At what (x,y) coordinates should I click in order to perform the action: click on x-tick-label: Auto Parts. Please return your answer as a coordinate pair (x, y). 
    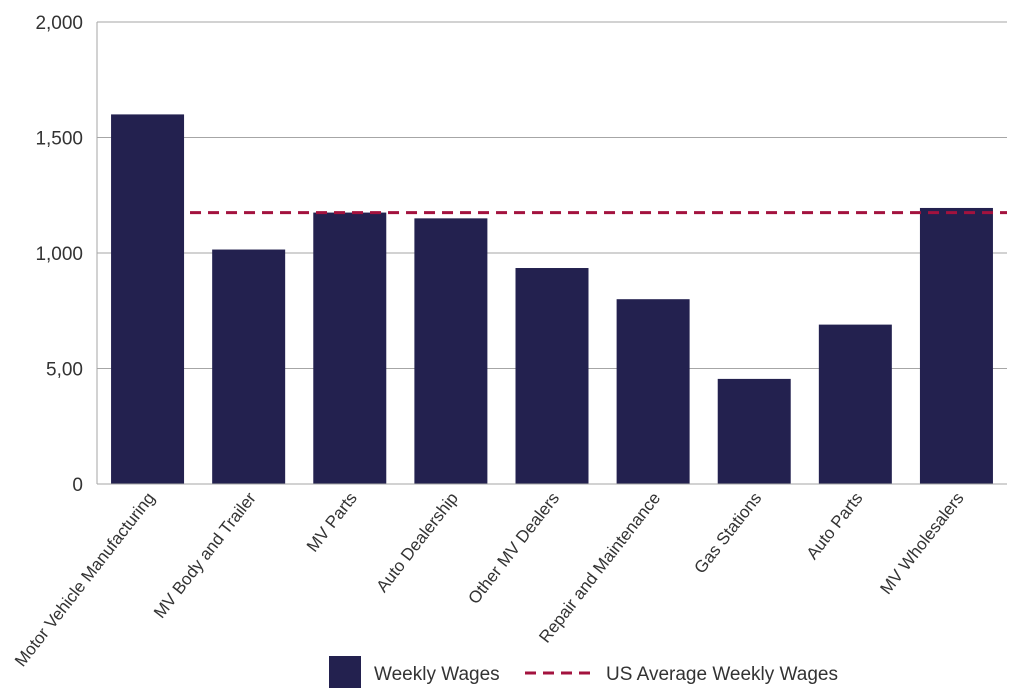
    Looking at the image, I should click on (835, 526).